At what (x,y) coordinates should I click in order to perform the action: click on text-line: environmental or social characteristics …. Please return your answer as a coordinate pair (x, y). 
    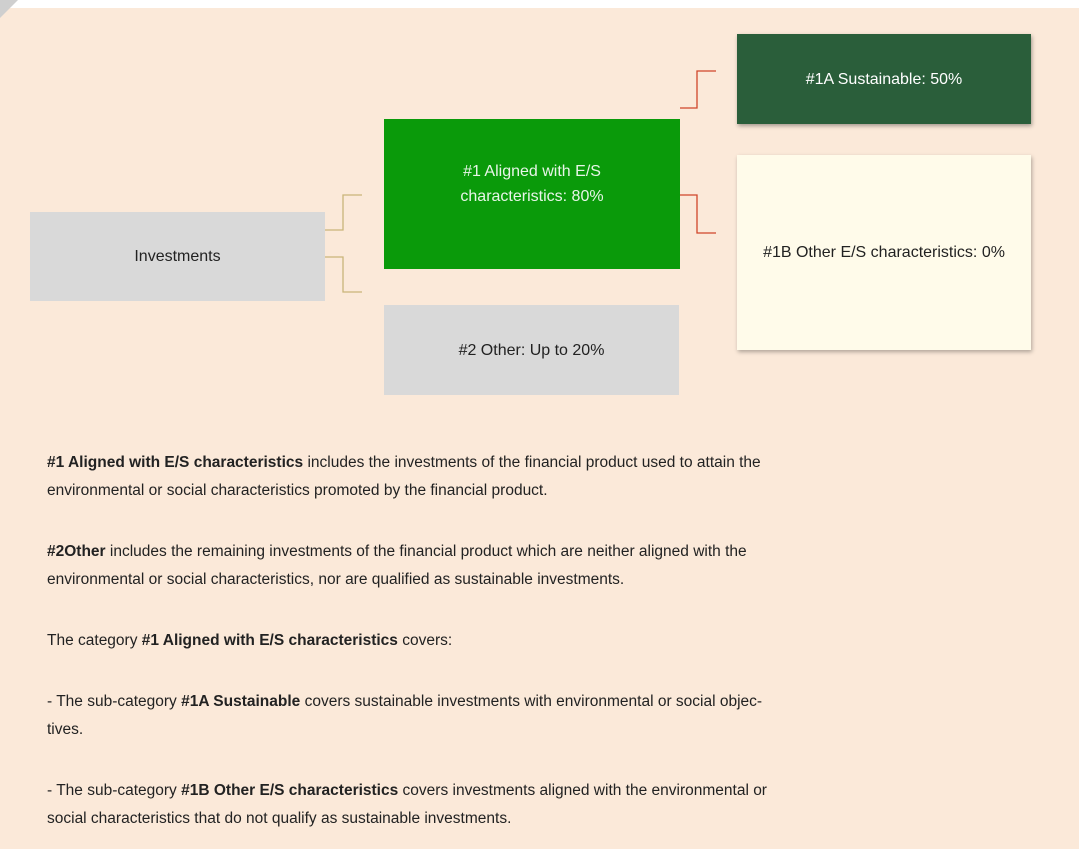
    Looking at the image, I should click on (407, 491).